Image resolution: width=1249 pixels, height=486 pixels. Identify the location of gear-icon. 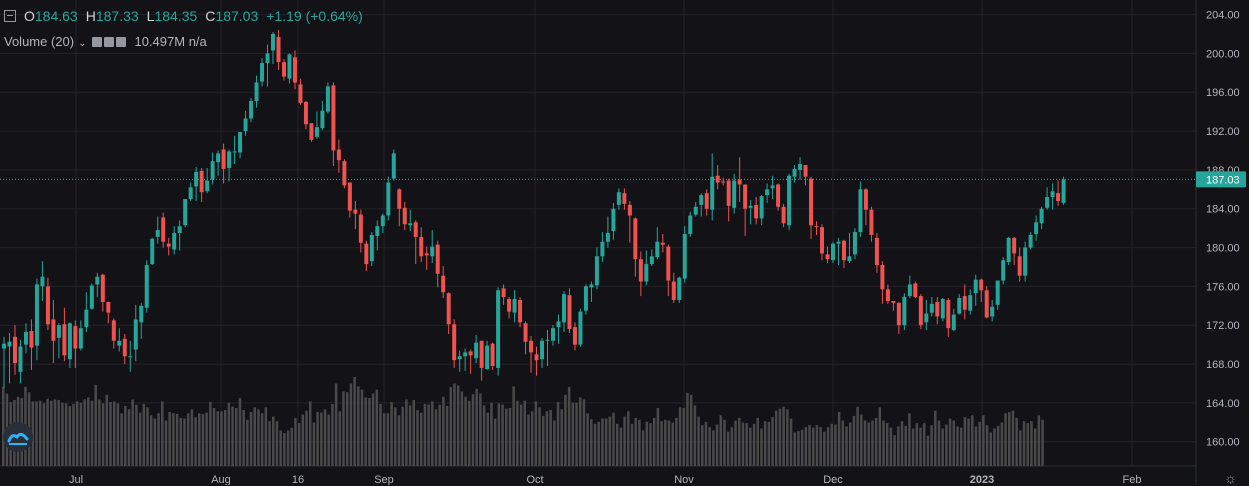
(109, 42).